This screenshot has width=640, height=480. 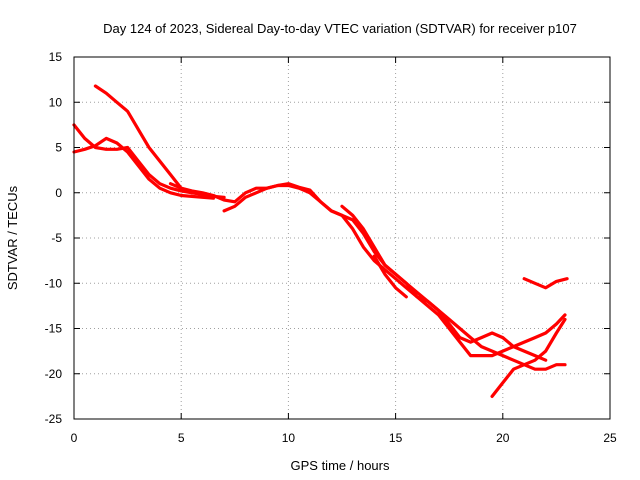 I want to click on y-tick-label: -25, so click(x=54, y=419).